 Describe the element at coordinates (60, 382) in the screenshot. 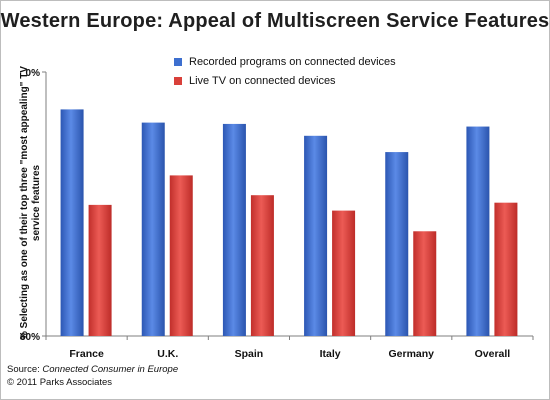

I see `copyright: © 2011 Parks Associates` at that location.